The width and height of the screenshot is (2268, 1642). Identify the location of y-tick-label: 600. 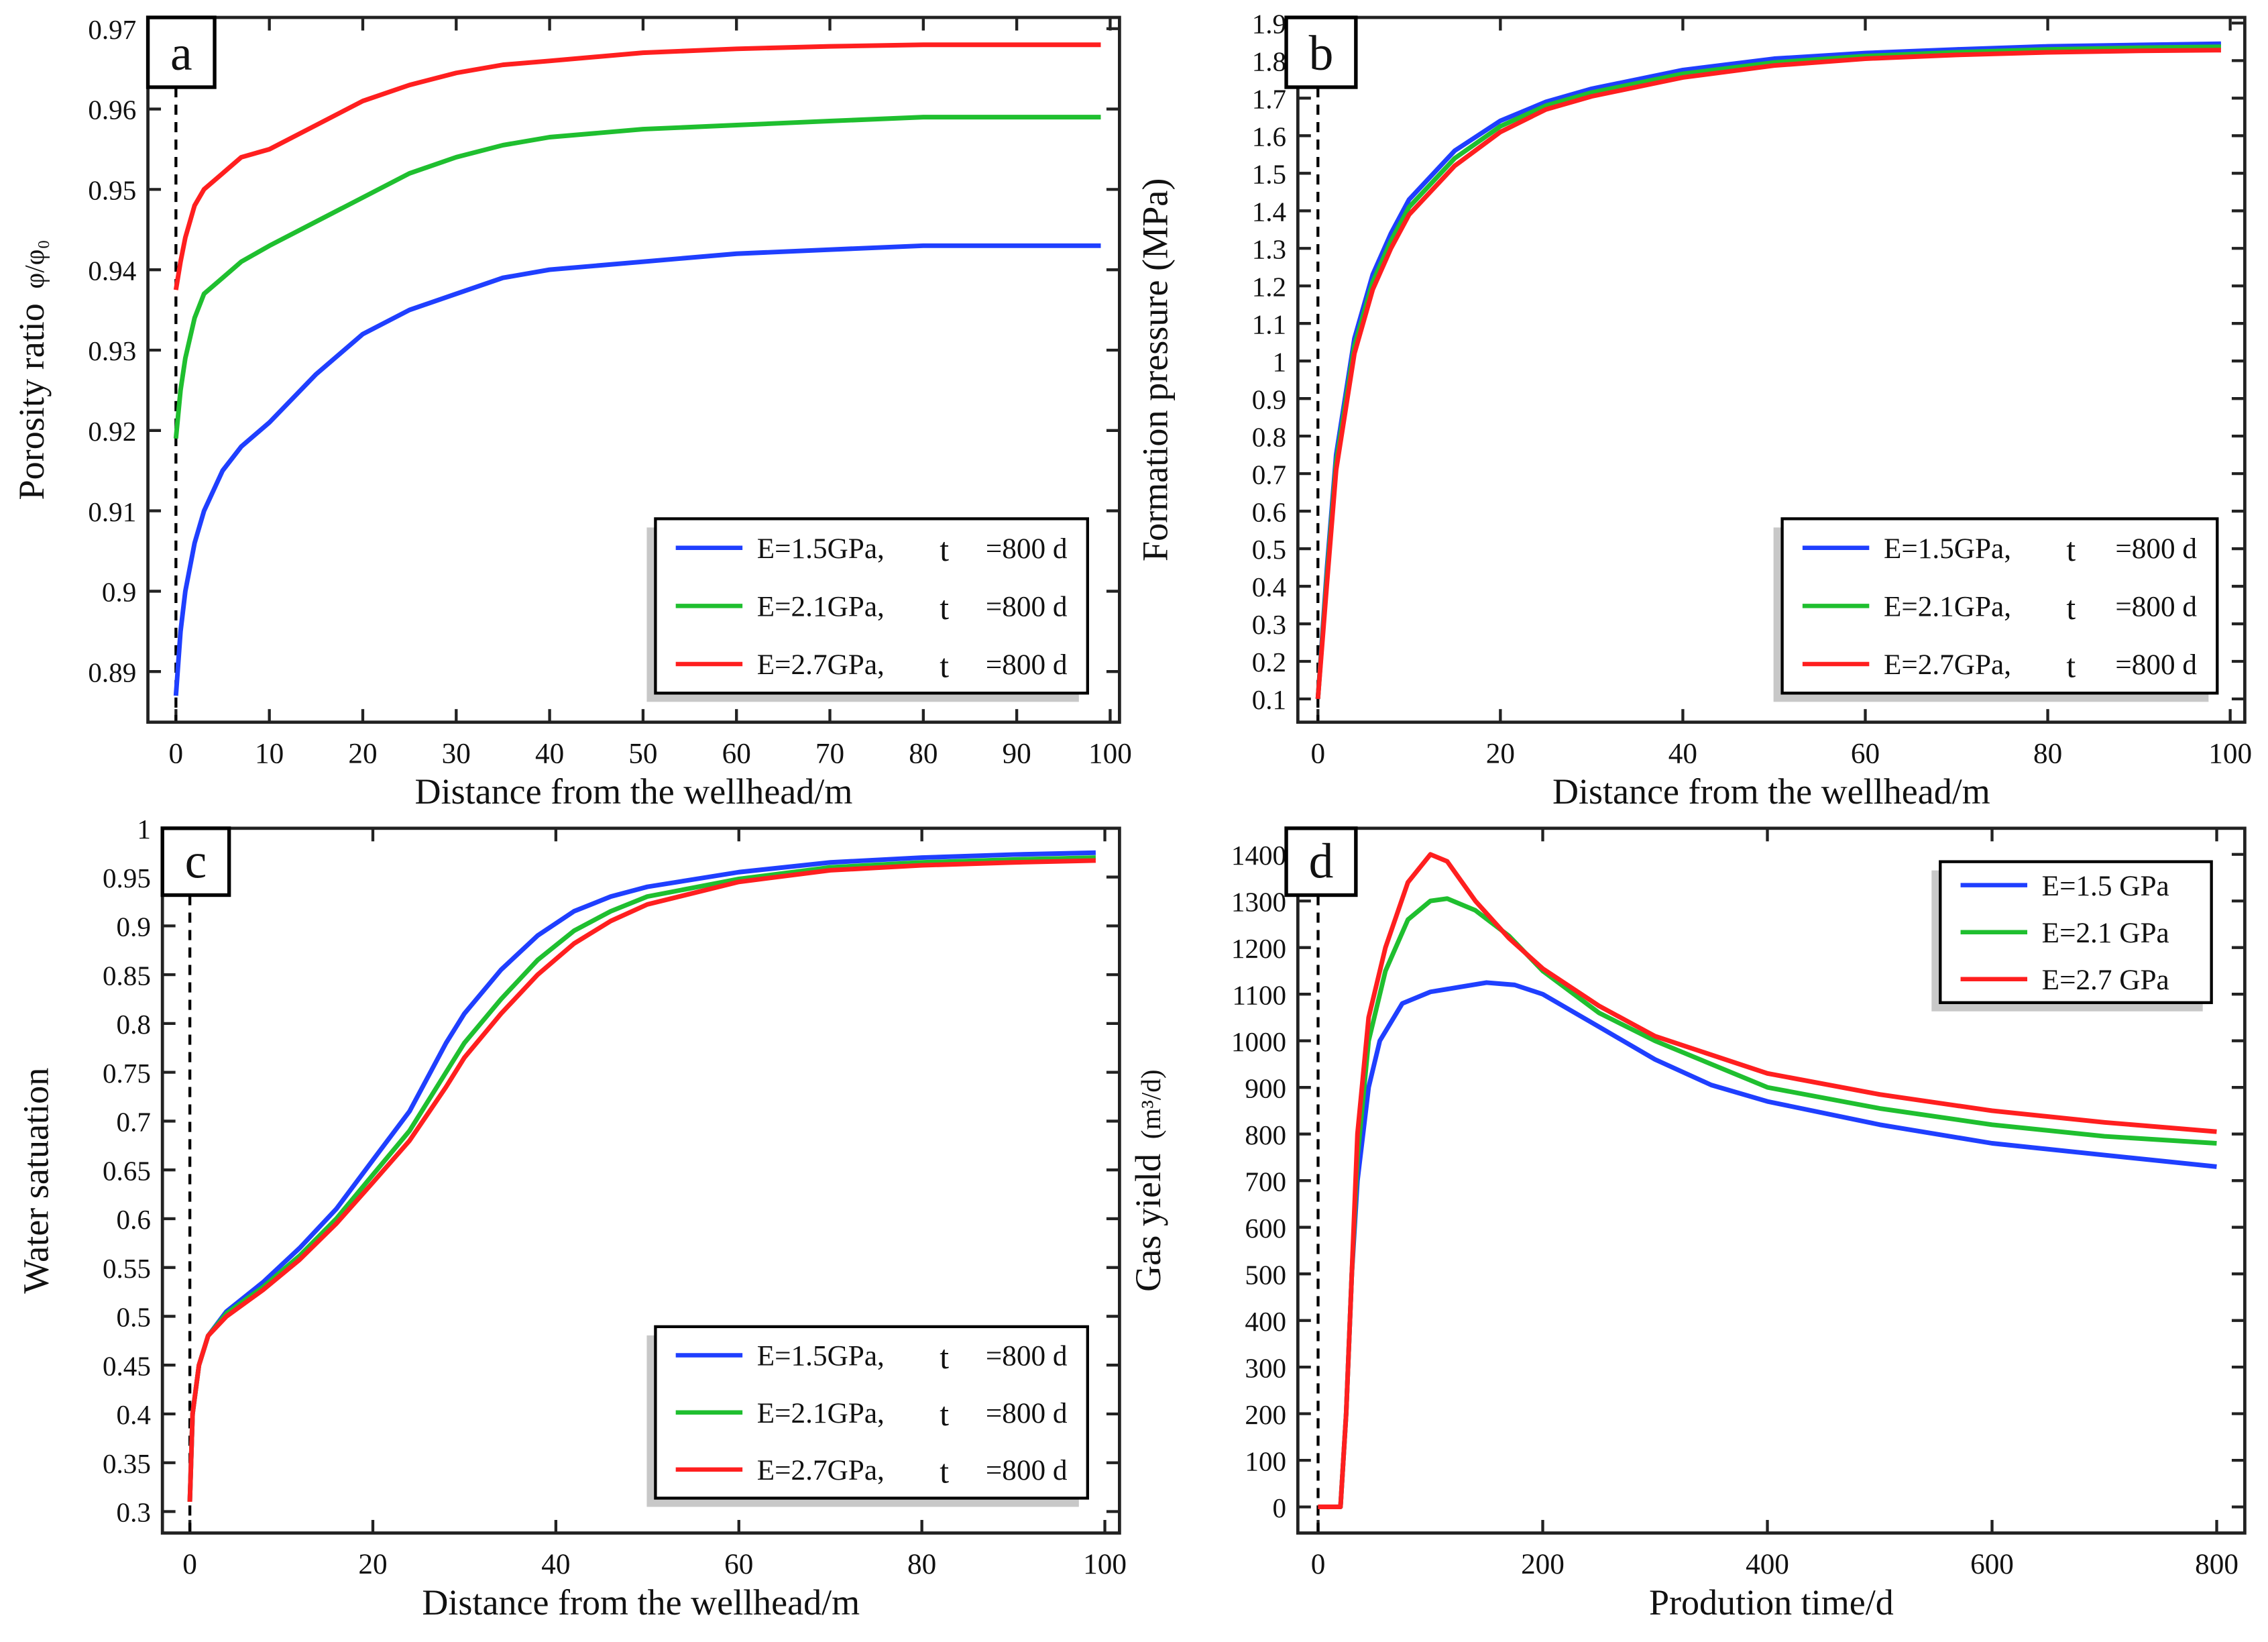
(1265, 1228).